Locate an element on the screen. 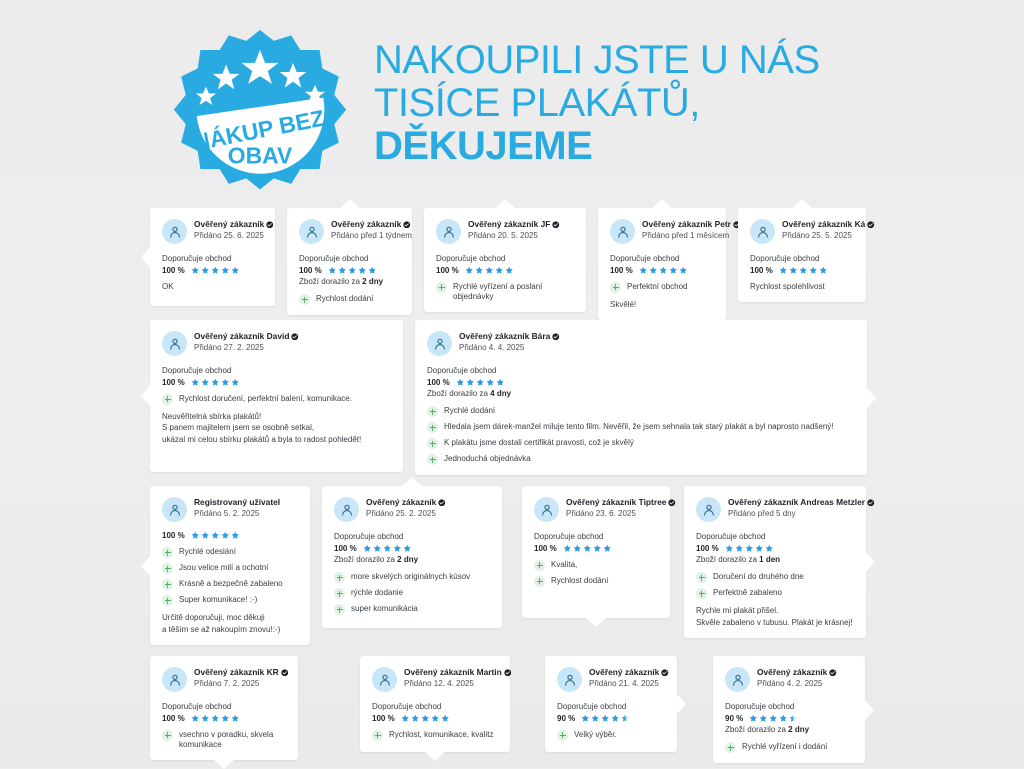  review-date: Přidáno 25. 5. 2025 is located at coordinates (817, 235).